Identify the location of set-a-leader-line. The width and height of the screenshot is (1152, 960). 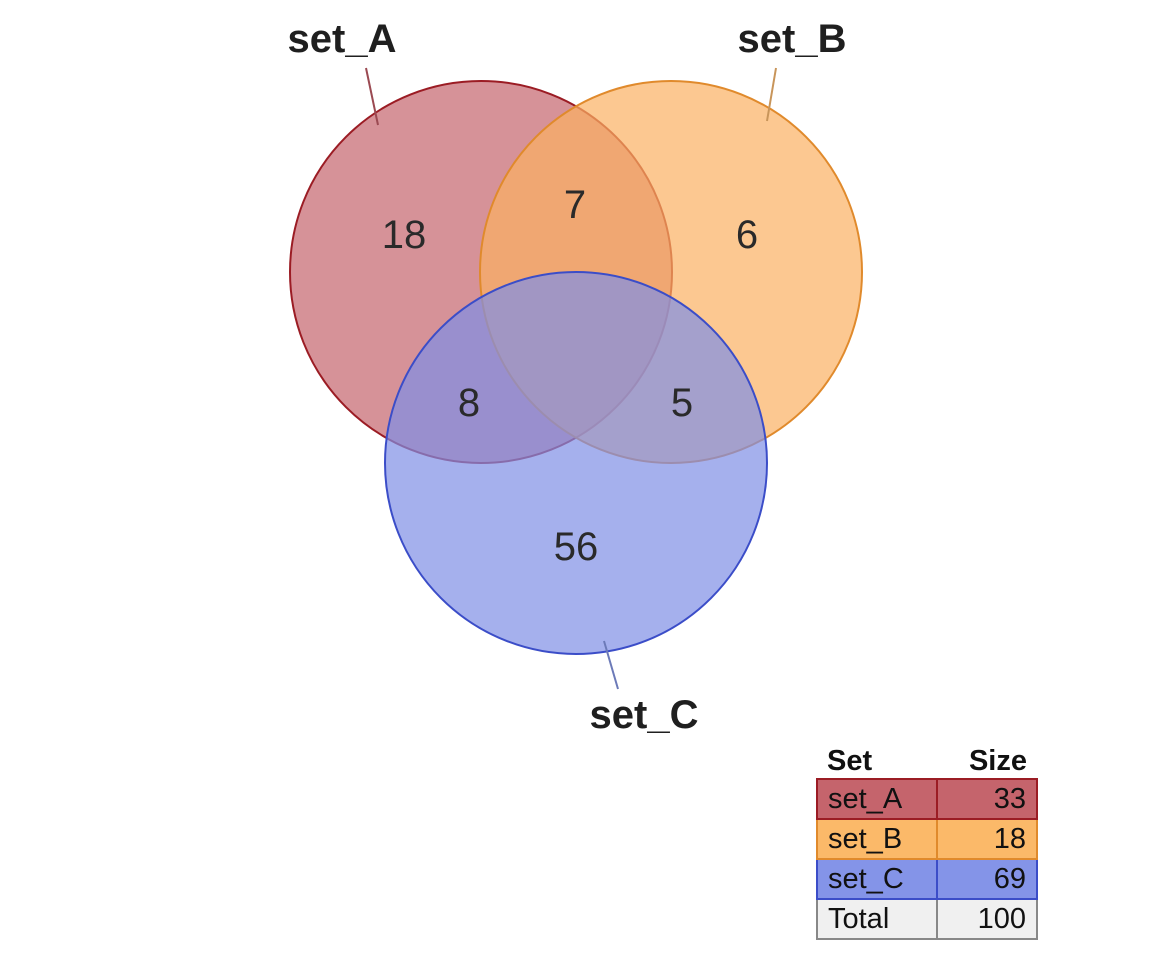
(372, 96).